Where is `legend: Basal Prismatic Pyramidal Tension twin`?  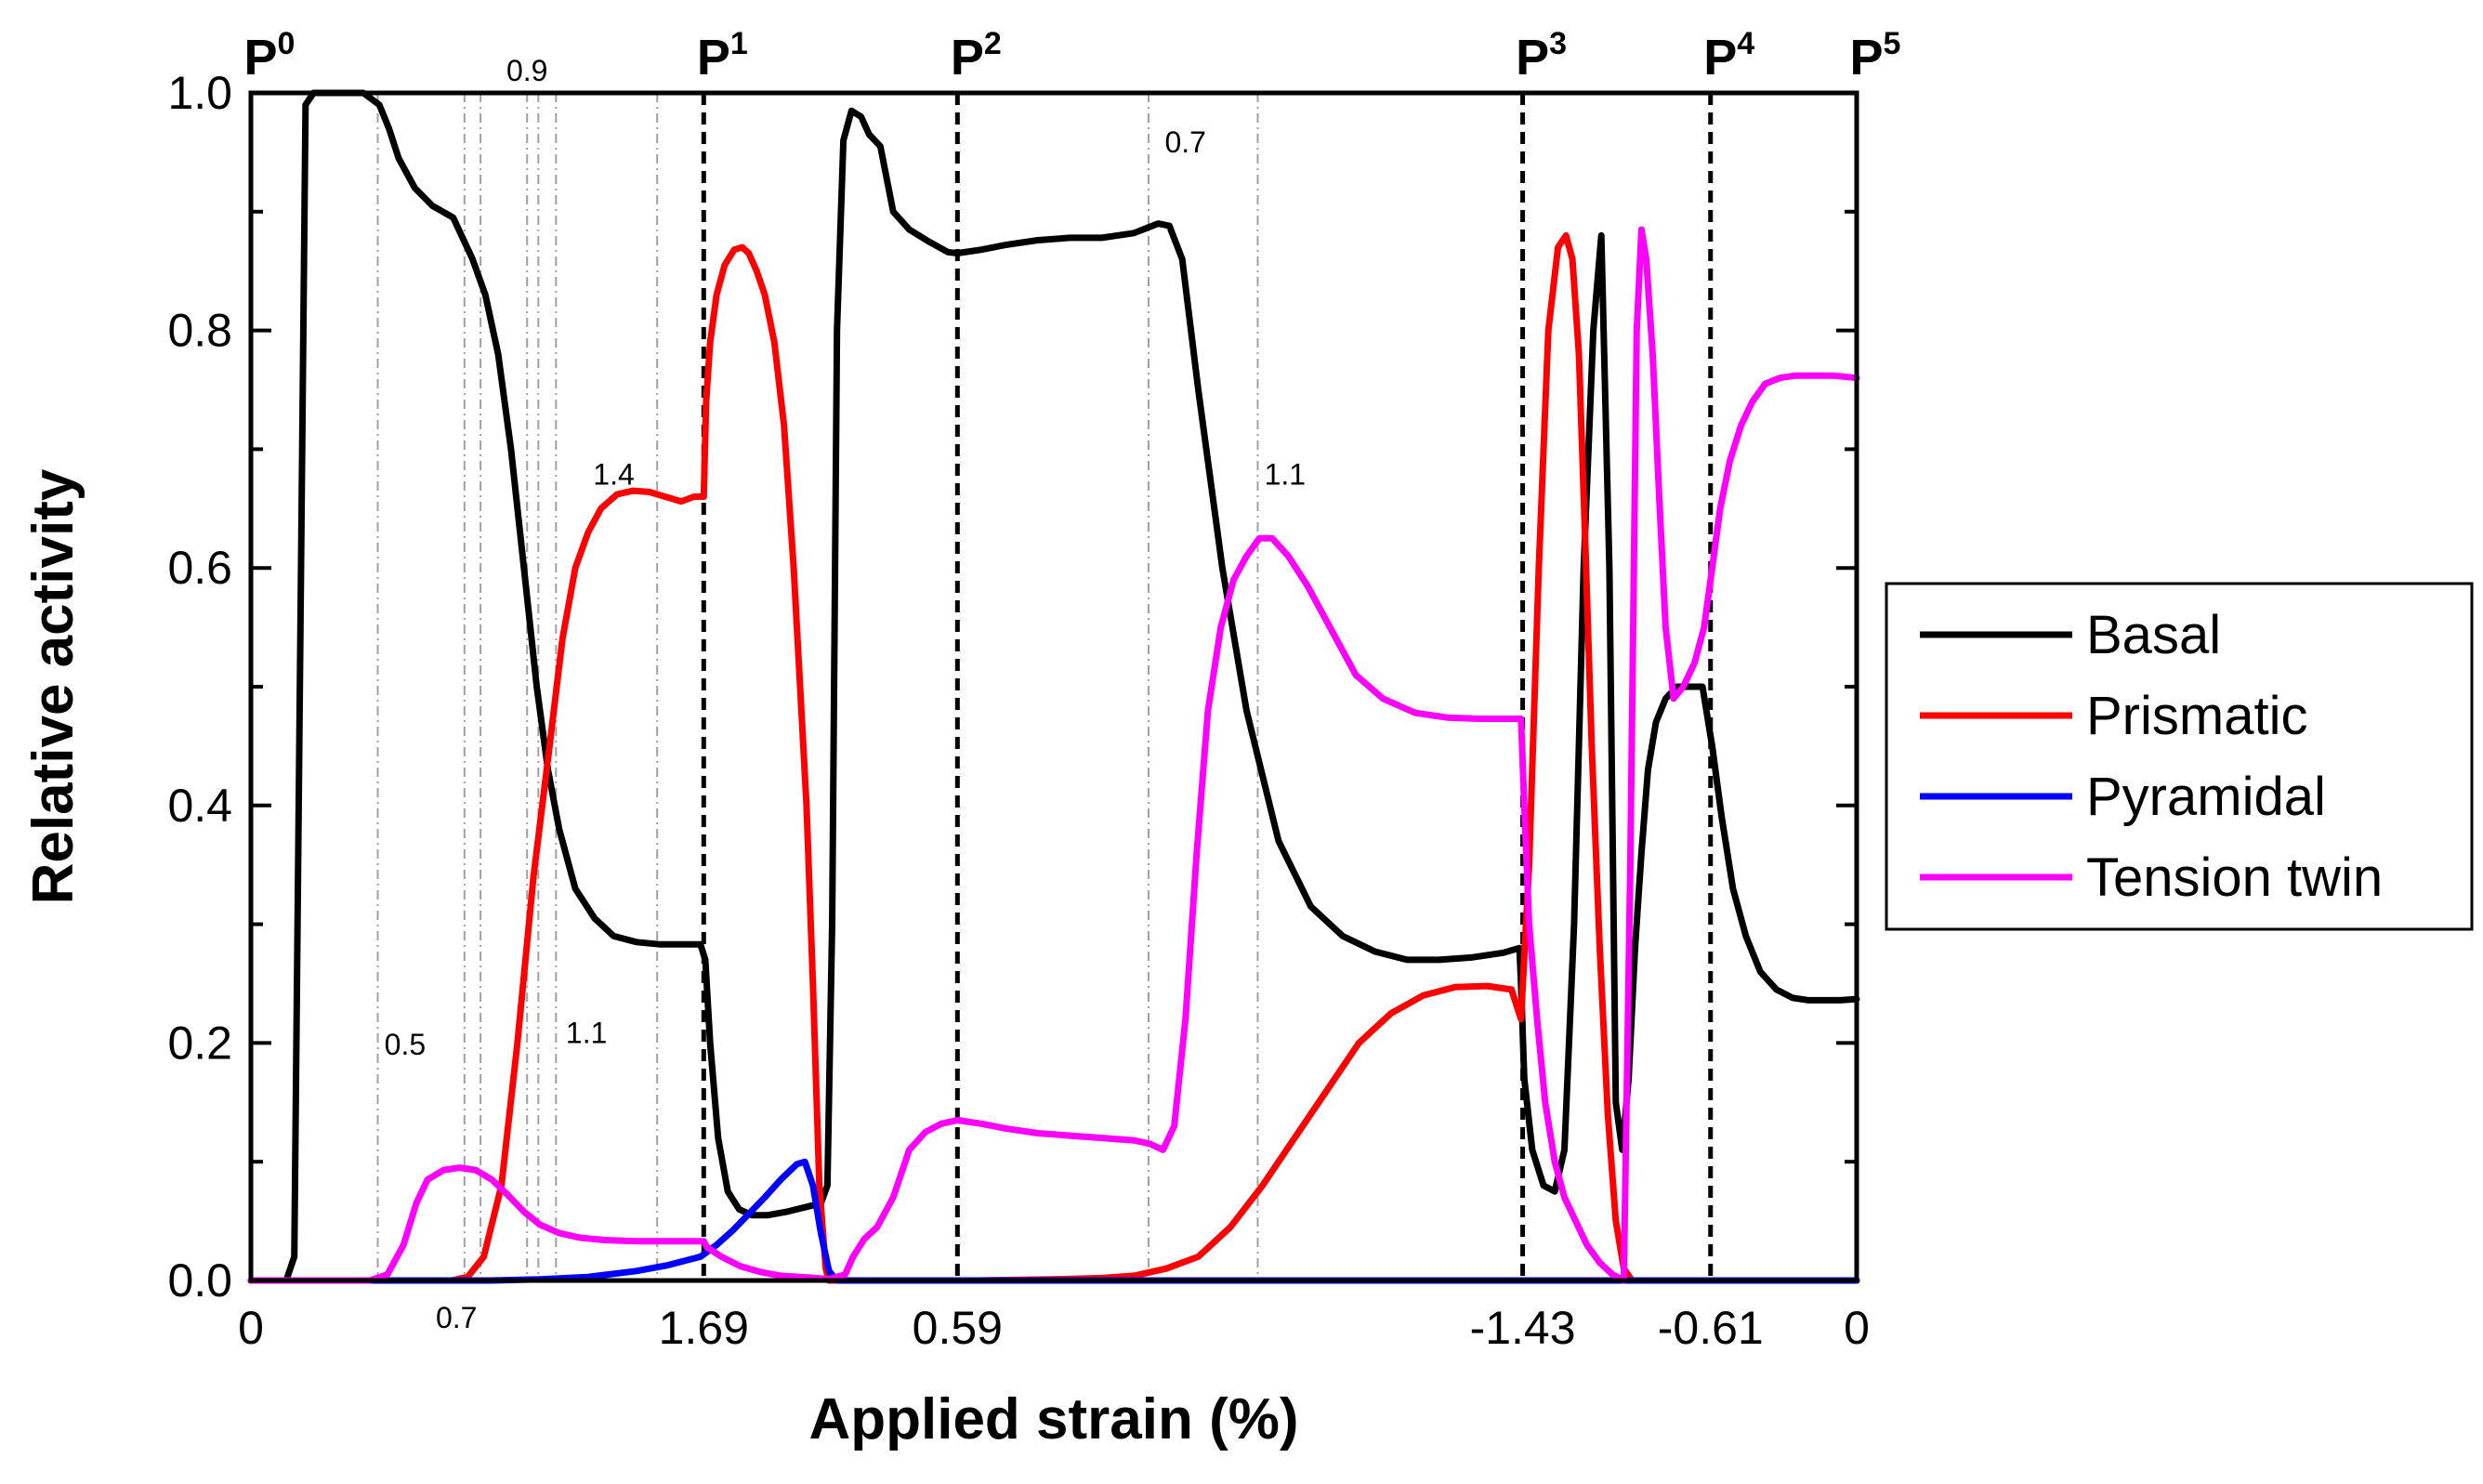
legend: Basal Prismatic Pyramidal Tension twin is located at coordinates (2179, 757).